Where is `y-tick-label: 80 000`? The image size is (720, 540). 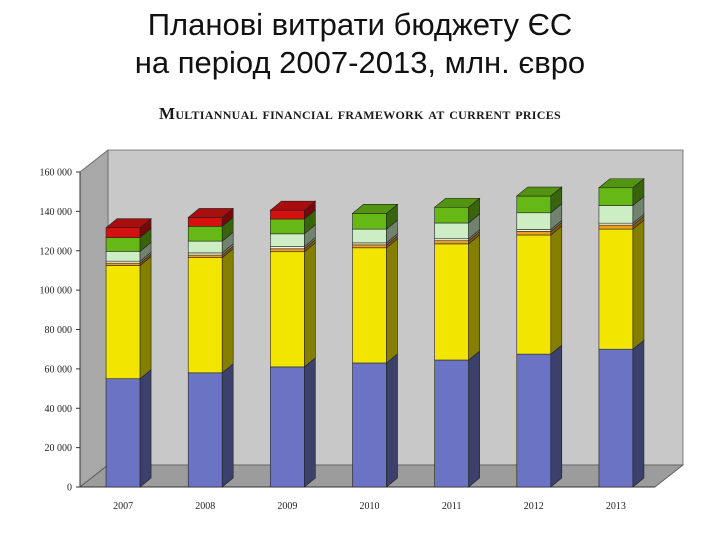 y-tick-label: 80 000 is located at coordinates (59, 330).